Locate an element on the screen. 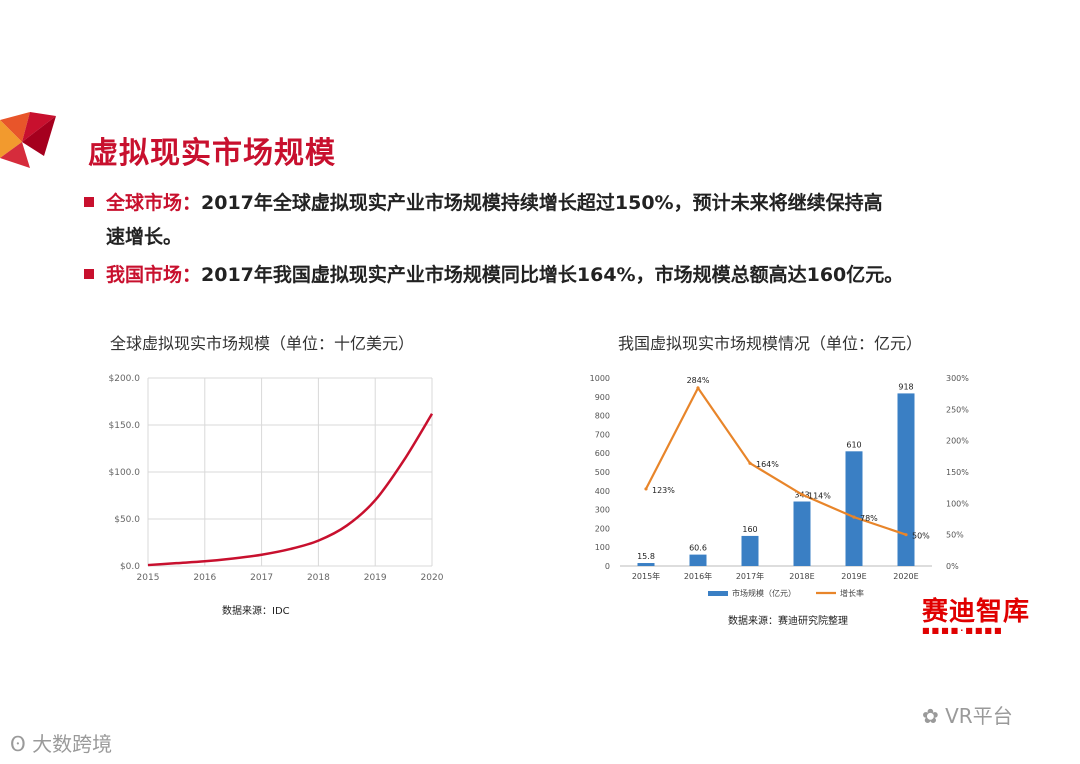 Image resolution: width=1080 pixels, height=764 pixels. chart2-source: 数据来源：赛迪研究院整理 is located at coordinates (788, 621).